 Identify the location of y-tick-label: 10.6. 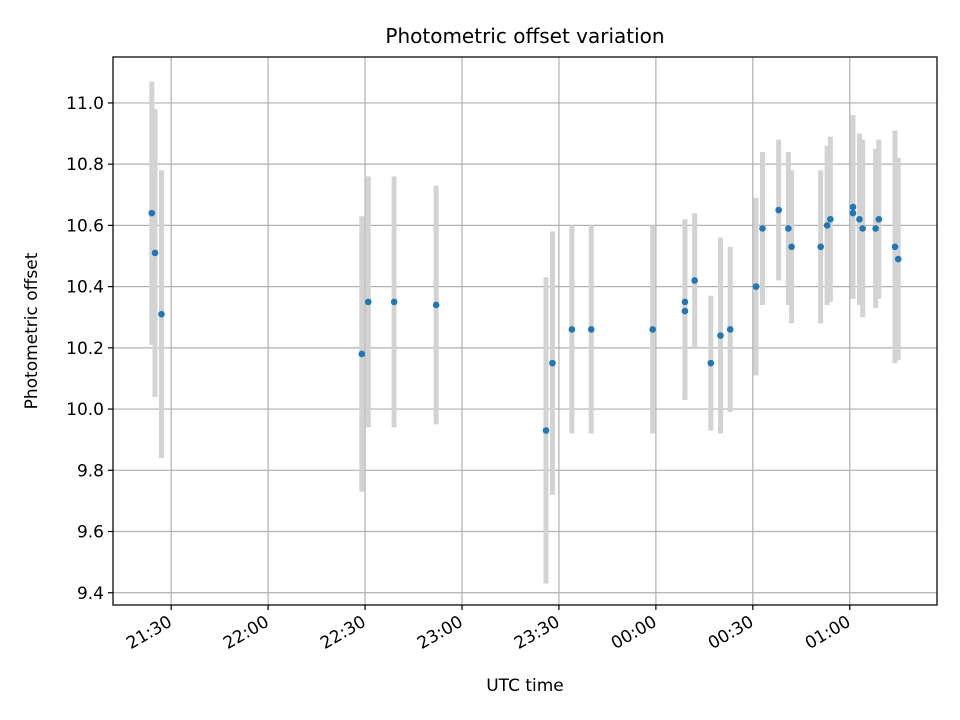
(85, 226).